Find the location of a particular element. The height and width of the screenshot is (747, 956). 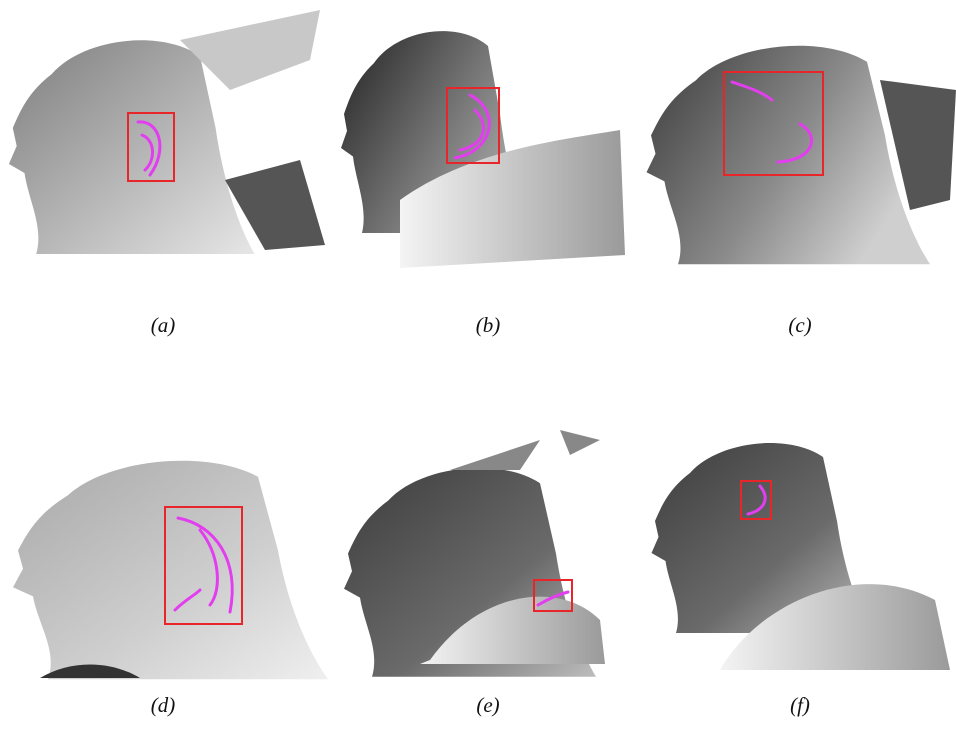

caption: (a) is located at coordinates (163, 325).